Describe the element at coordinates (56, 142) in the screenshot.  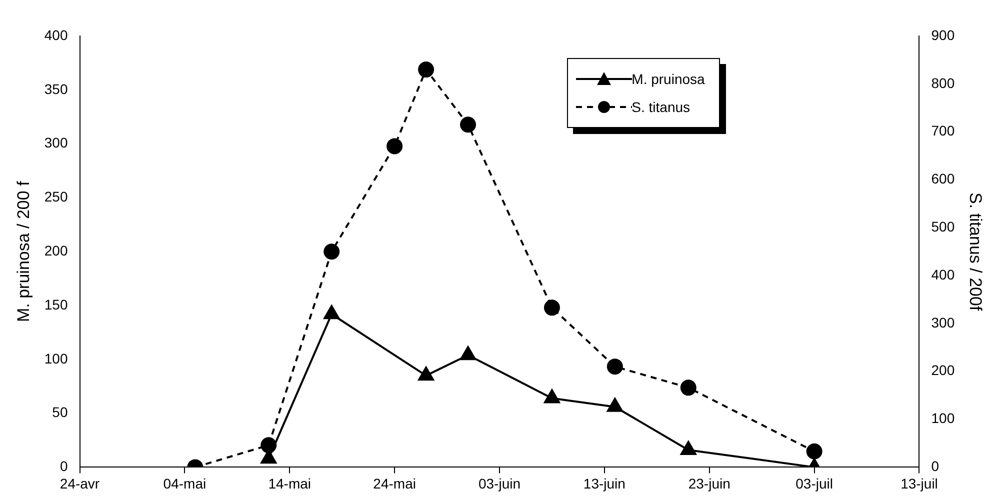
I see `y-tick-label: 300` at that location.